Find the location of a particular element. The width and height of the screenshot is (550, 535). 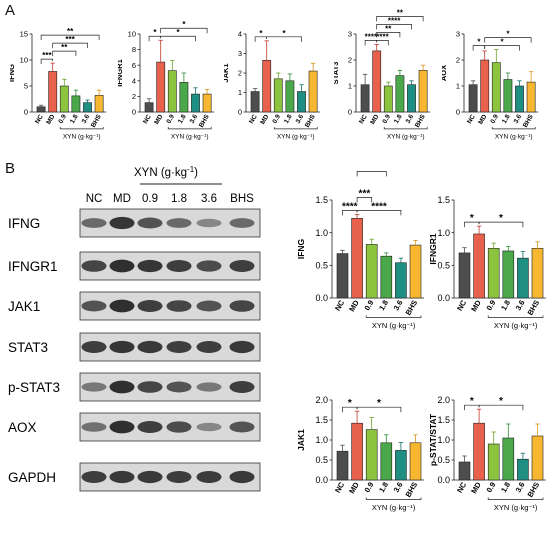

y-tick-label: 5 is located at coordinates (26, 86).